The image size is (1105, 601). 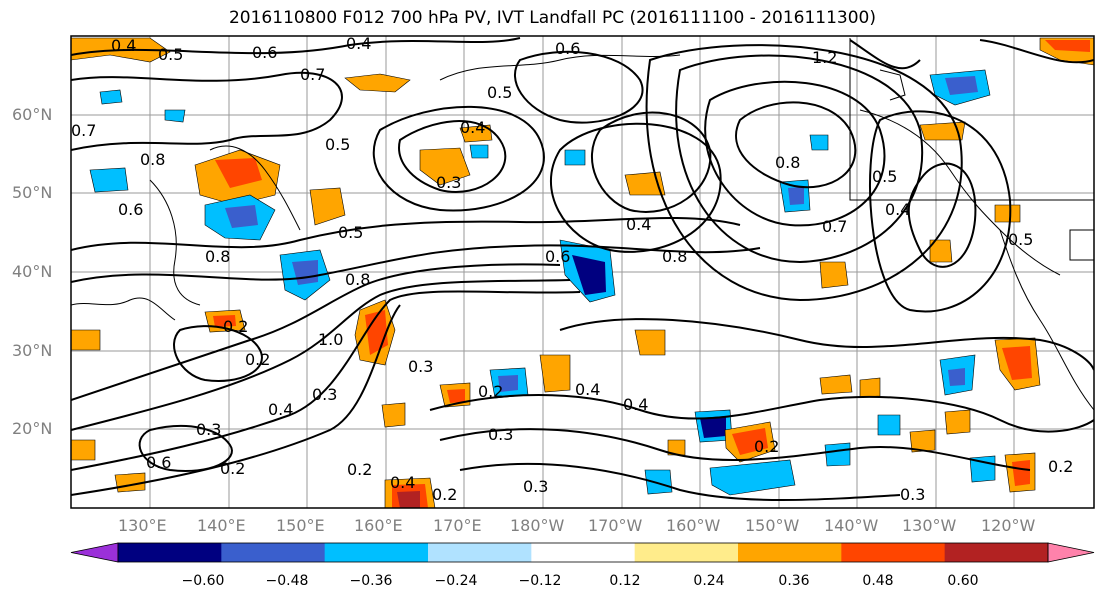 I want to click on lat-label: 50°N, so click(x=32, y=192).